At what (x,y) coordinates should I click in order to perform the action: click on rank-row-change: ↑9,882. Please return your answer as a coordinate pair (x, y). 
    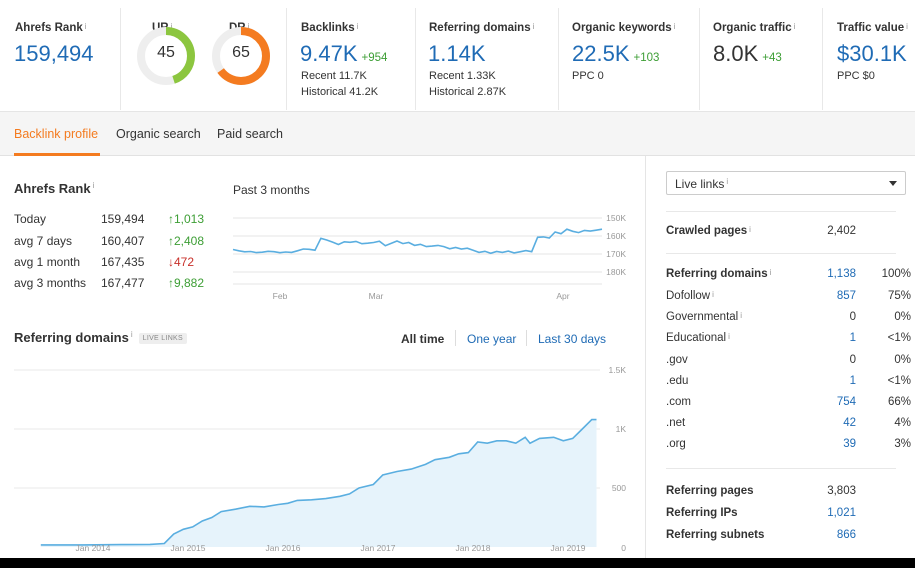
    Looking at the image, I should click on (186, 283).